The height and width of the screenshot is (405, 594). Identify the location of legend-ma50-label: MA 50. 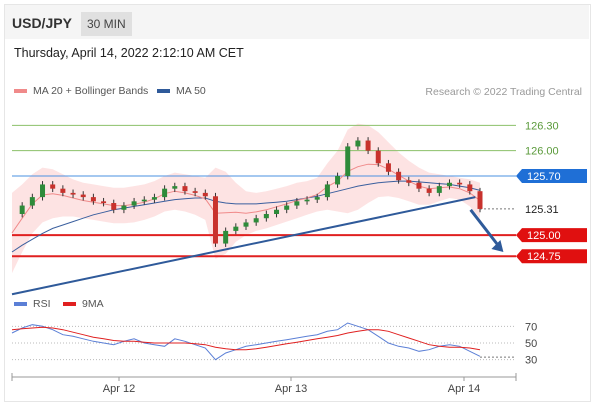
(191, 91).